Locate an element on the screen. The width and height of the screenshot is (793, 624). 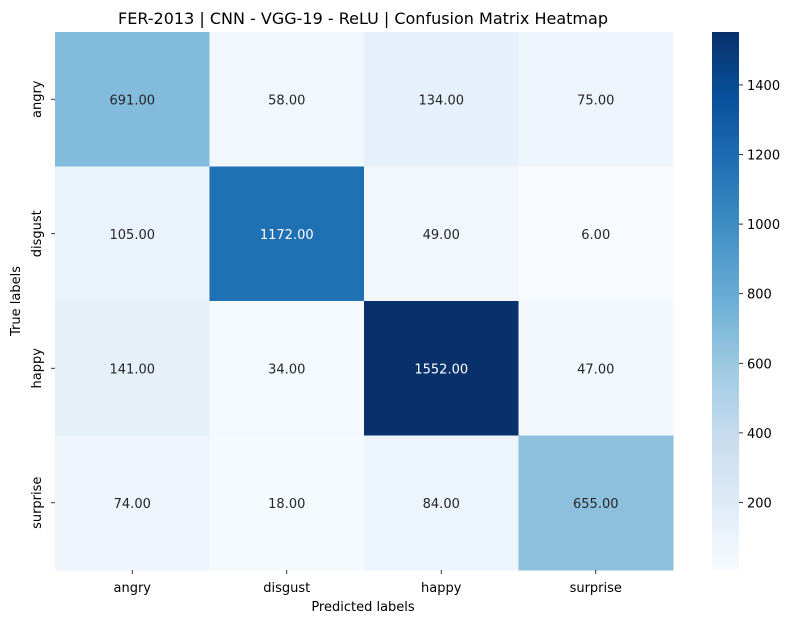
cell-value-label: 691.00 is located at coordinates (133, 100).